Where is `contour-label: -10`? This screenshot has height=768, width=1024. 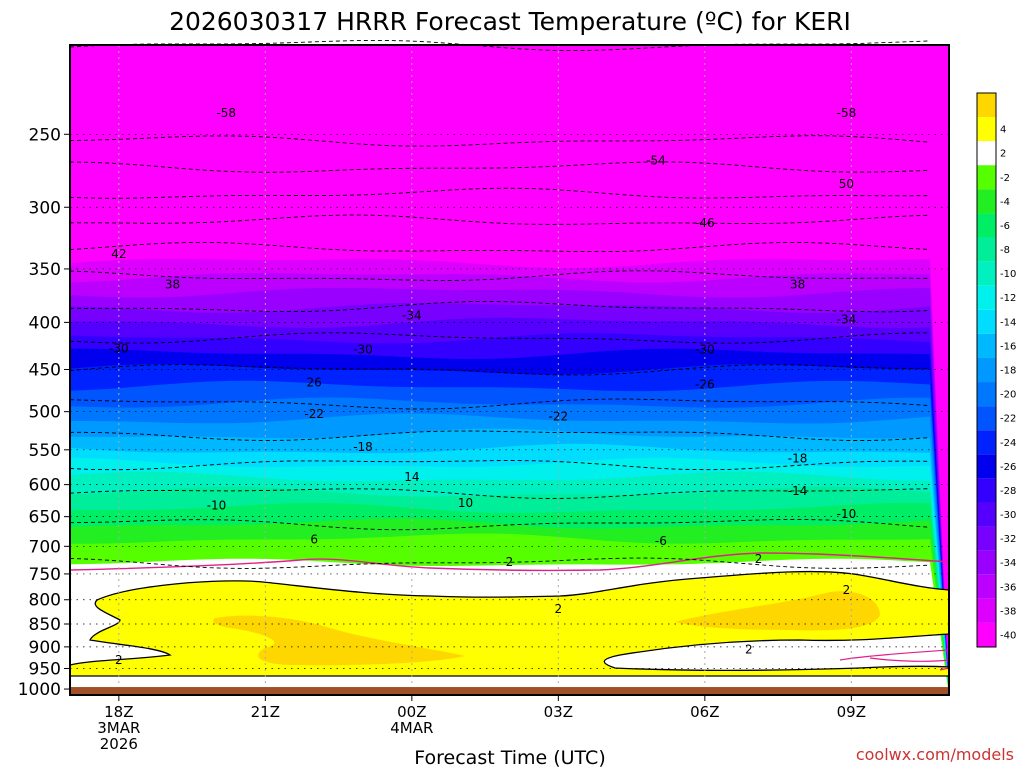 contour-label: -10 is located at coordinates (217, 505).